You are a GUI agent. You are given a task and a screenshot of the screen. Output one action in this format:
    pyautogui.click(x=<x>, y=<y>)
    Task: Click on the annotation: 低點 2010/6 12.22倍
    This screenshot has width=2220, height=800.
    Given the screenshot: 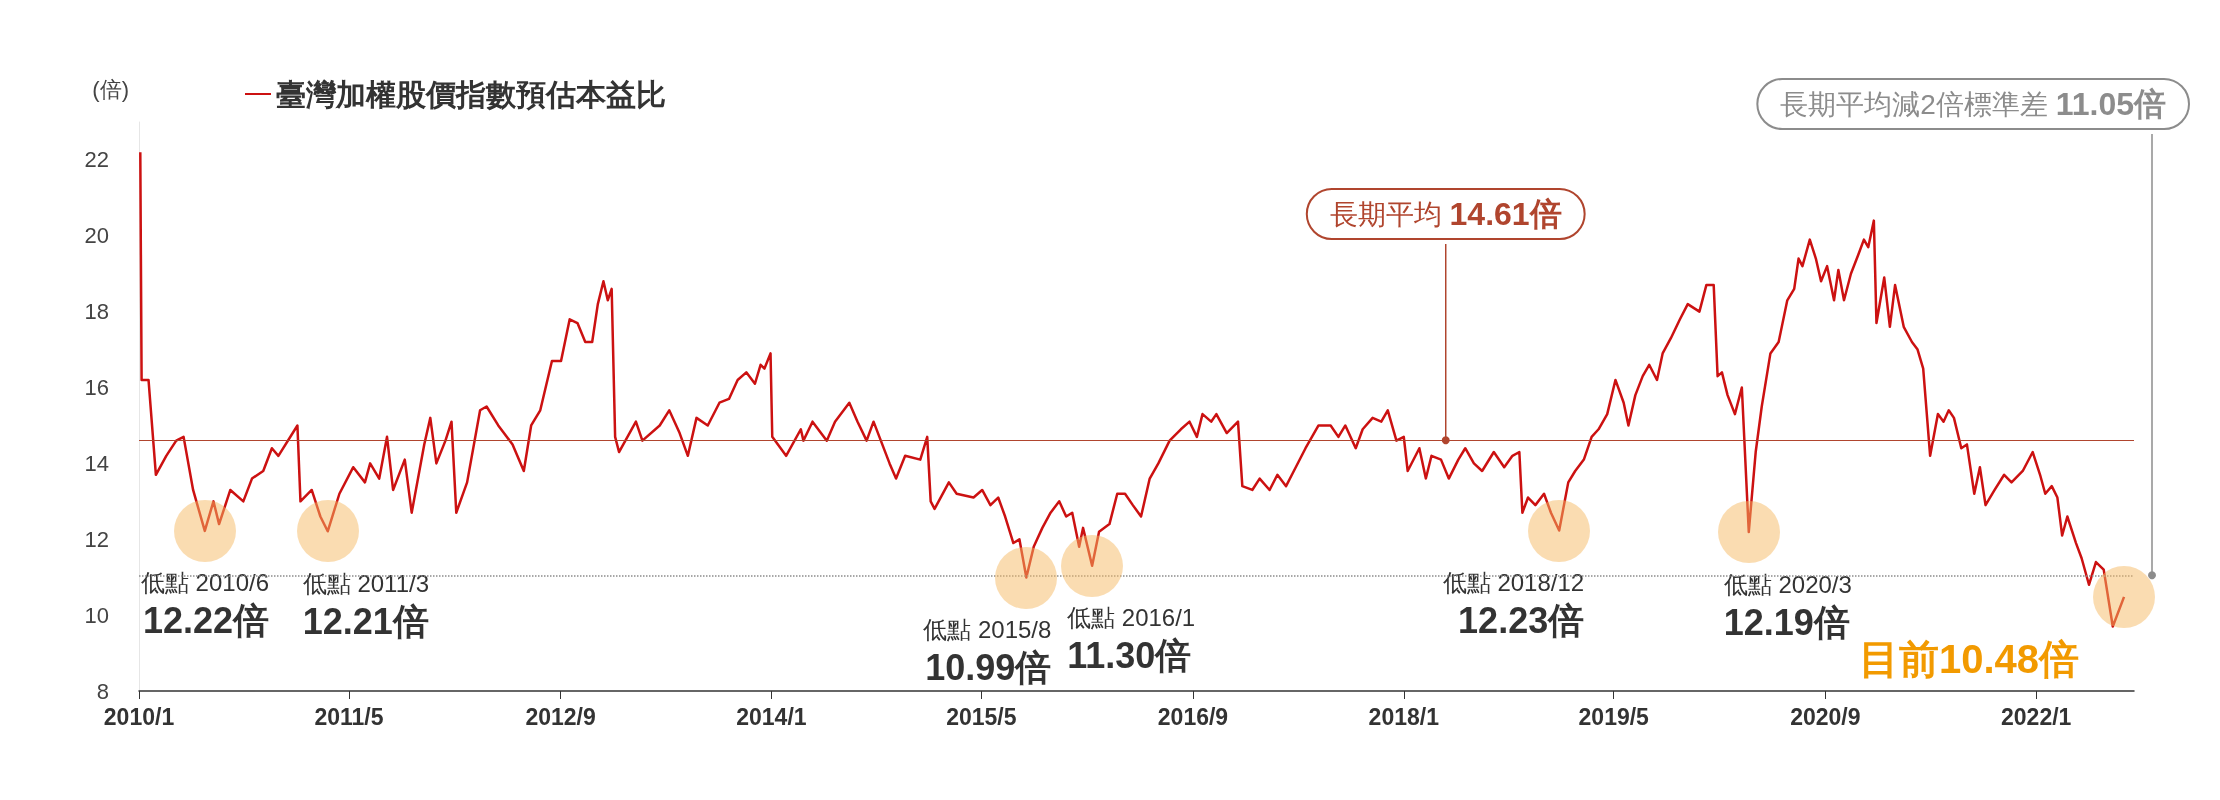 What is the action you would take?
    pyautogui.click(x=204, y=605)
    